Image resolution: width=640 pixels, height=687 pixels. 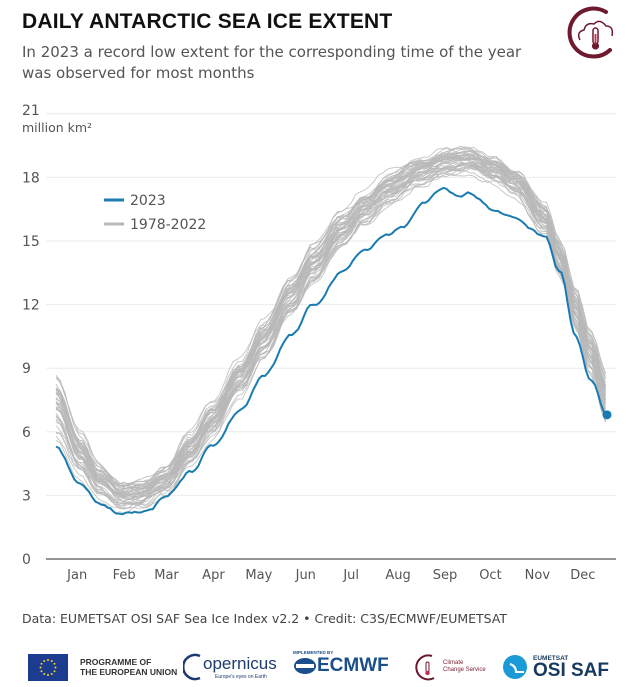 What do you see at coordinates (31, 178) in the screenshot?
I see `y-tick-label: 18` at bounding box center [31, 178].